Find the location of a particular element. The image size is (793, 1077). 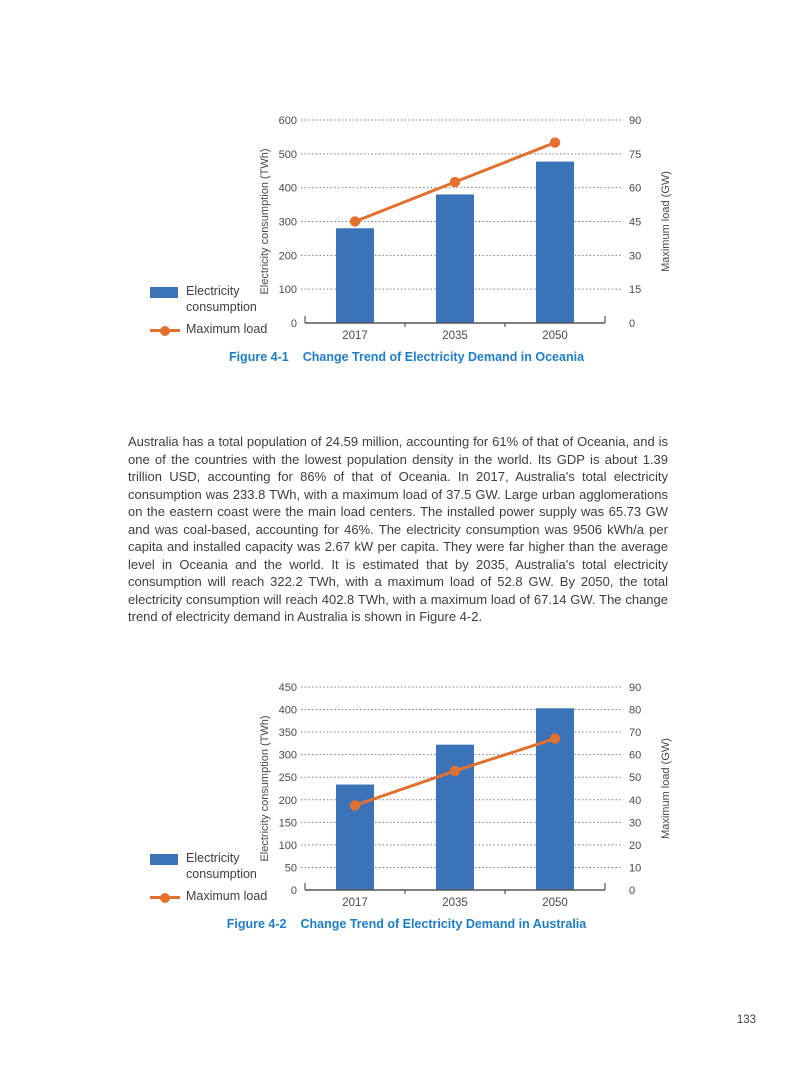

left-axis-tick-label: 500 is located at coordinates (288, 155).